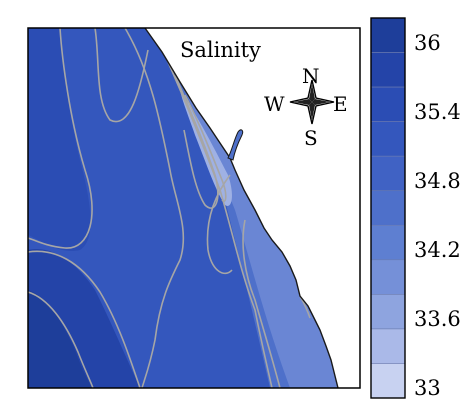 Image resolution: width=474 pixels, height=418 pixels. Describe the element at coordinates (235, 145) in the screenshot. I see `estuary-inlet` at that location.